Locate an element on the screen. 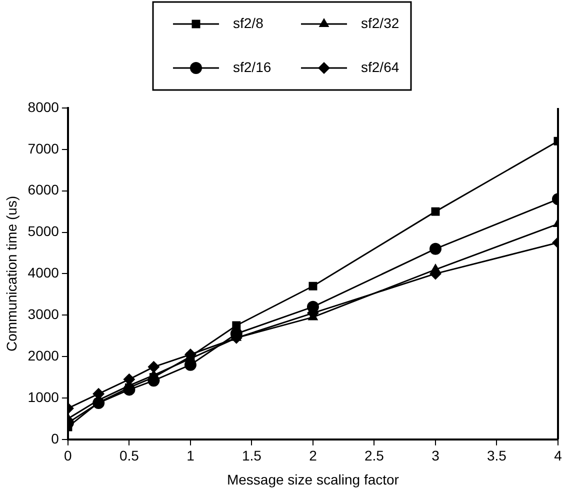  x-tick-label: 3.5 is located at coordinates (497, 456).